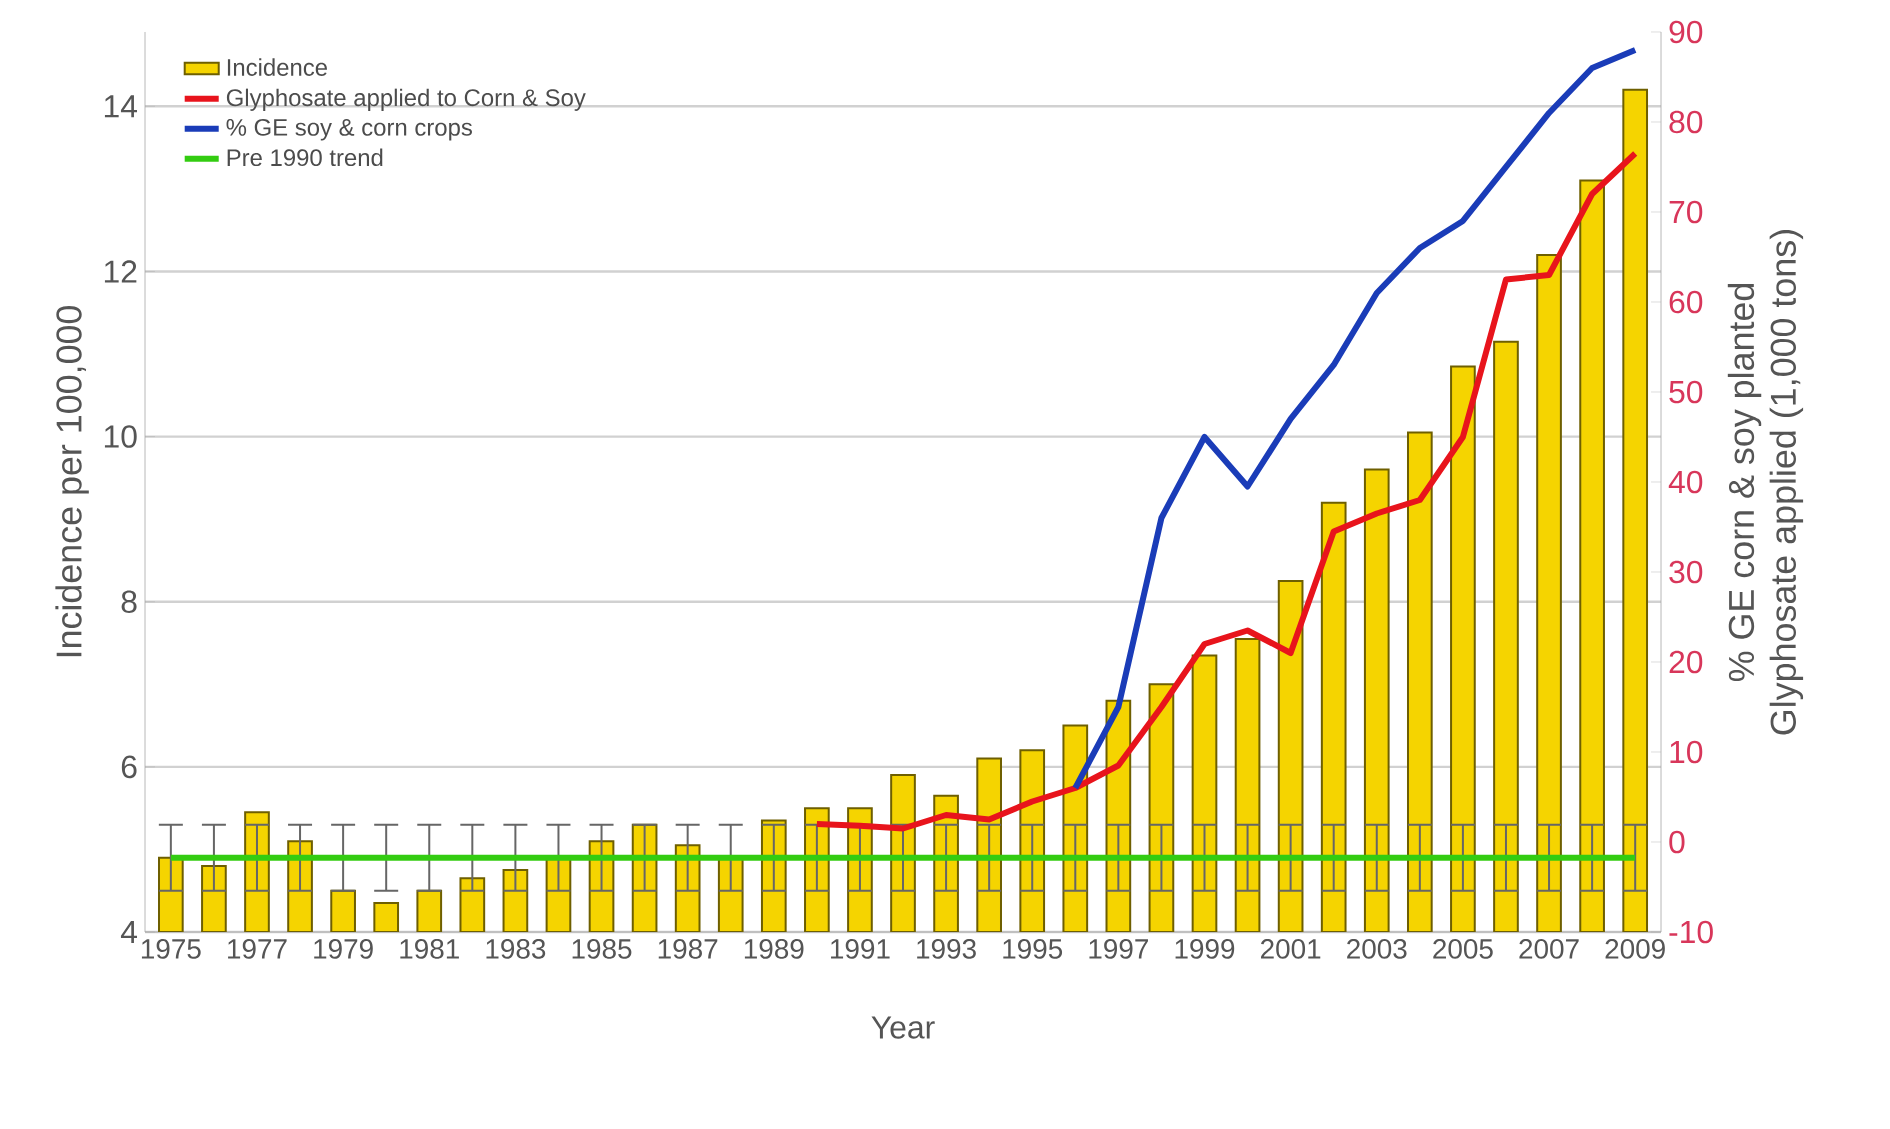 The width and height of the screenshot is (1890, 1129). What do you see at coordinates (860, 949) in the screenshot?
I see `x-tick-label: 1991` at bounding box center [860, 949].